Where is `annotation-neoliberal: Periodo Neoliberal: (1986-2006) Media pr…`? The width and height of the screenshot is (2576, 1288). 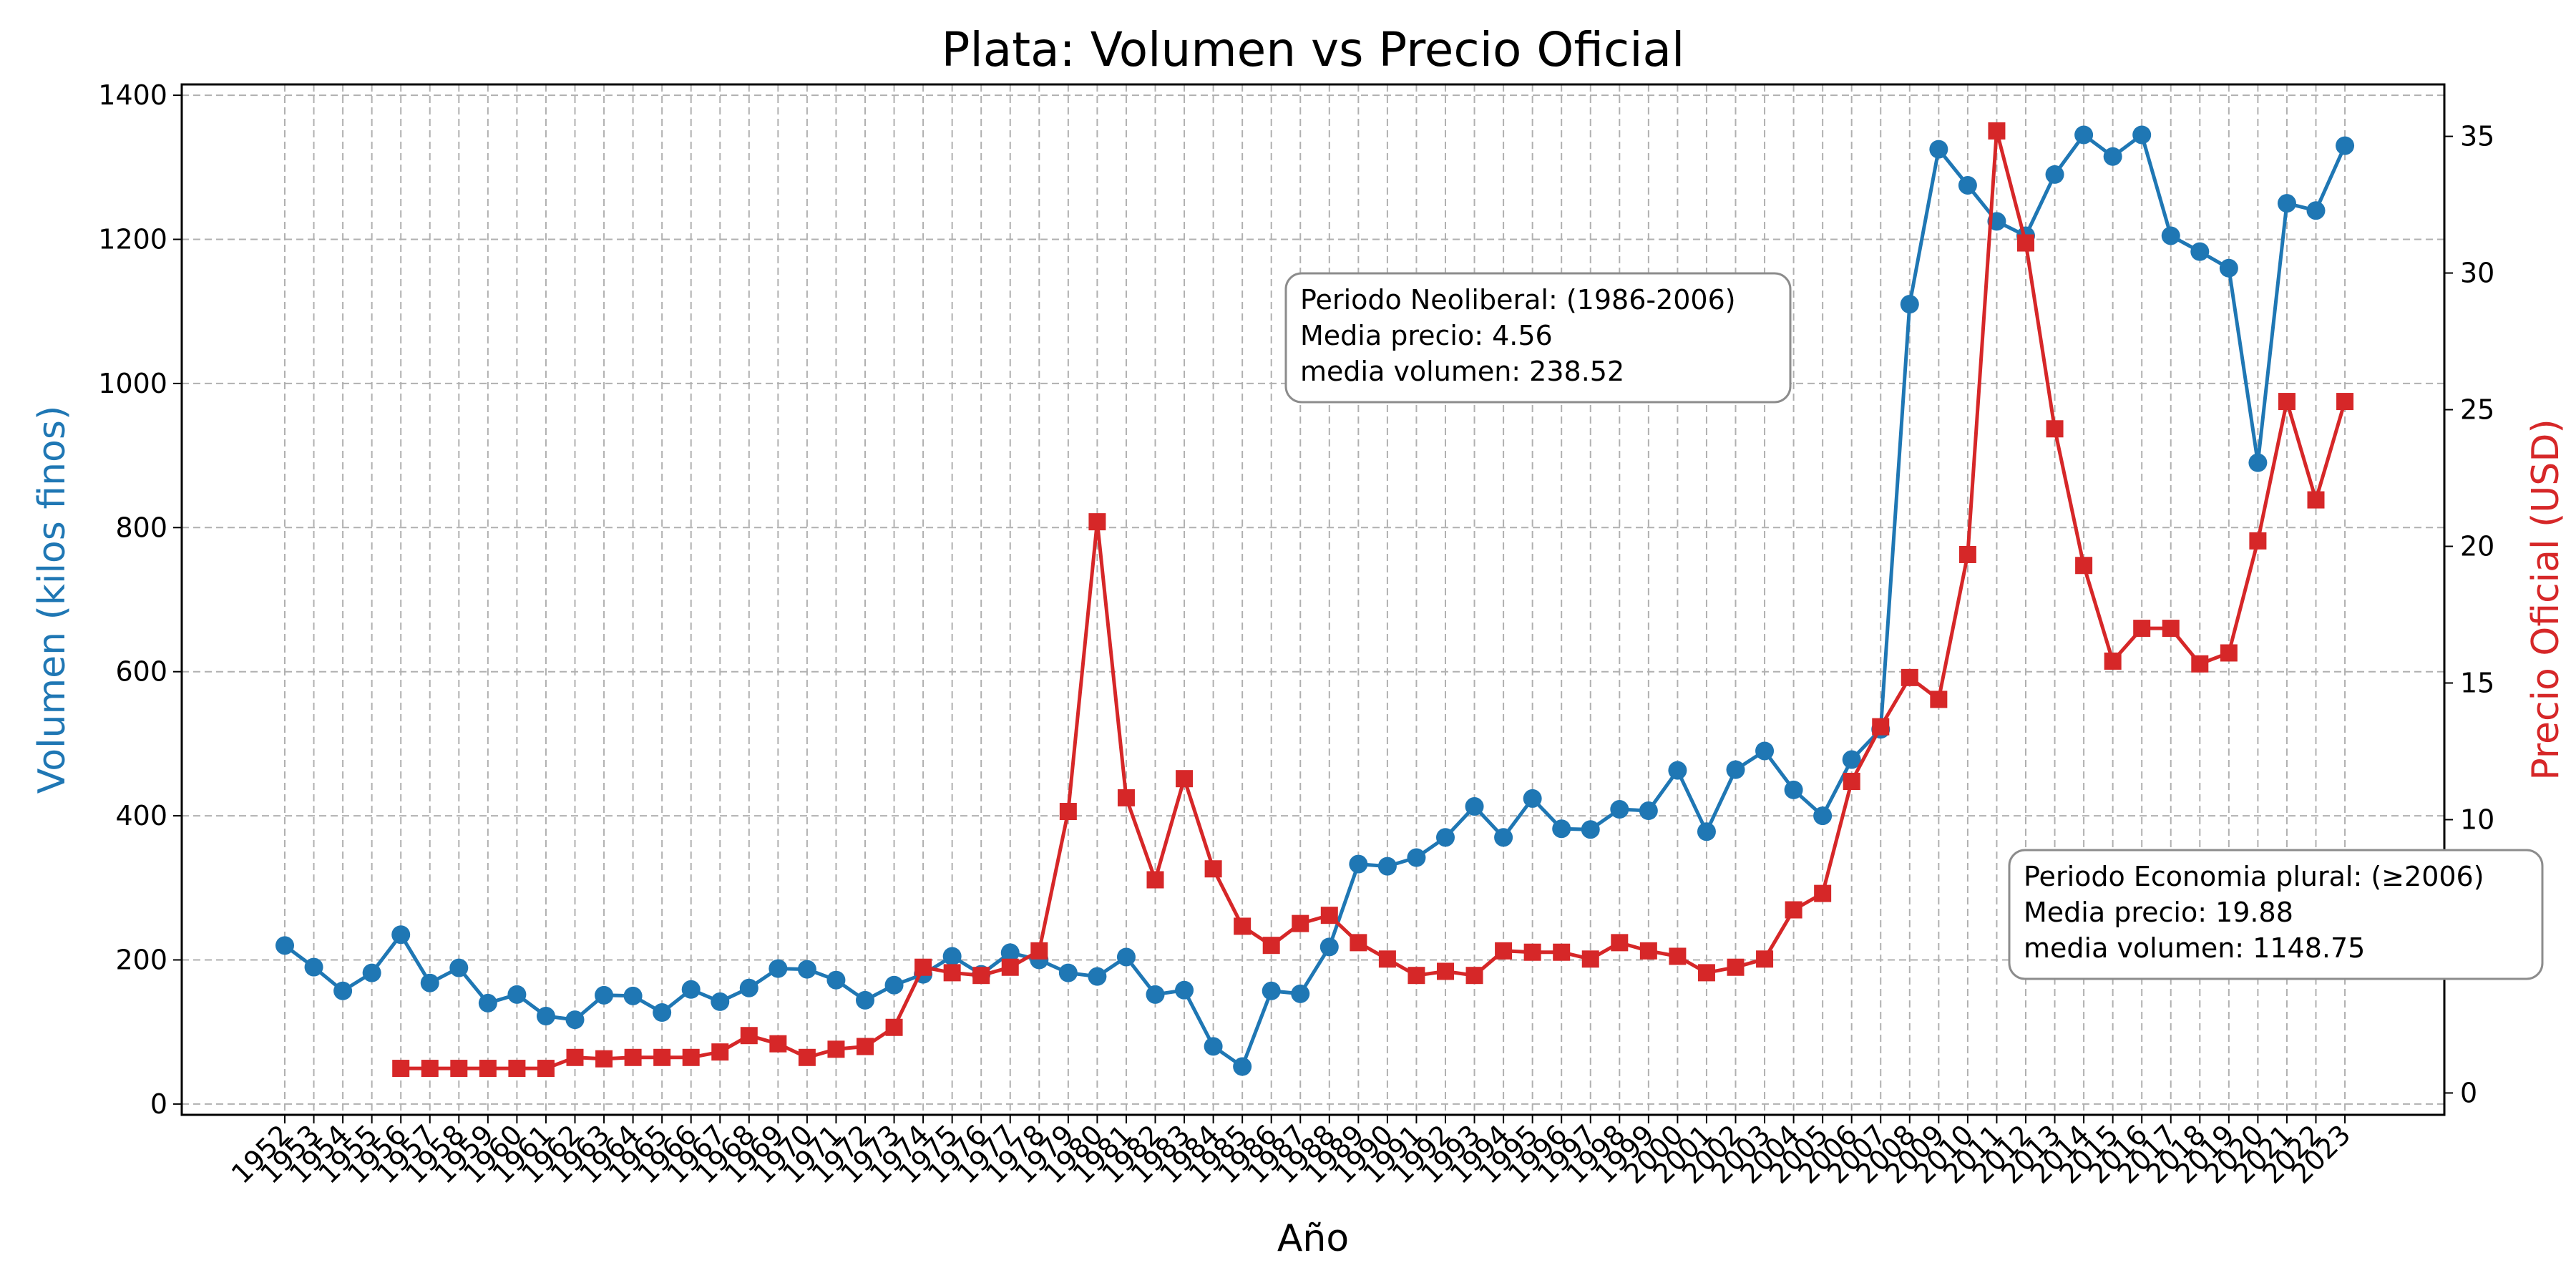
annotation-neoliberal: Periodo Neoliberal: (1986-2006) Media pr… is located at coordinates (1538, 338).